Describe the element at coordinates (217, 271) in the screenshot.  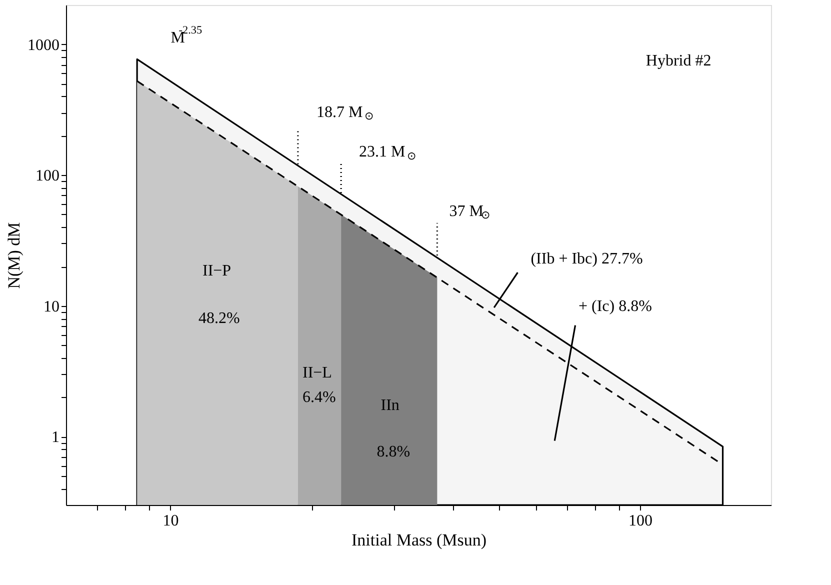
I see `annotation: II−P` at that location.